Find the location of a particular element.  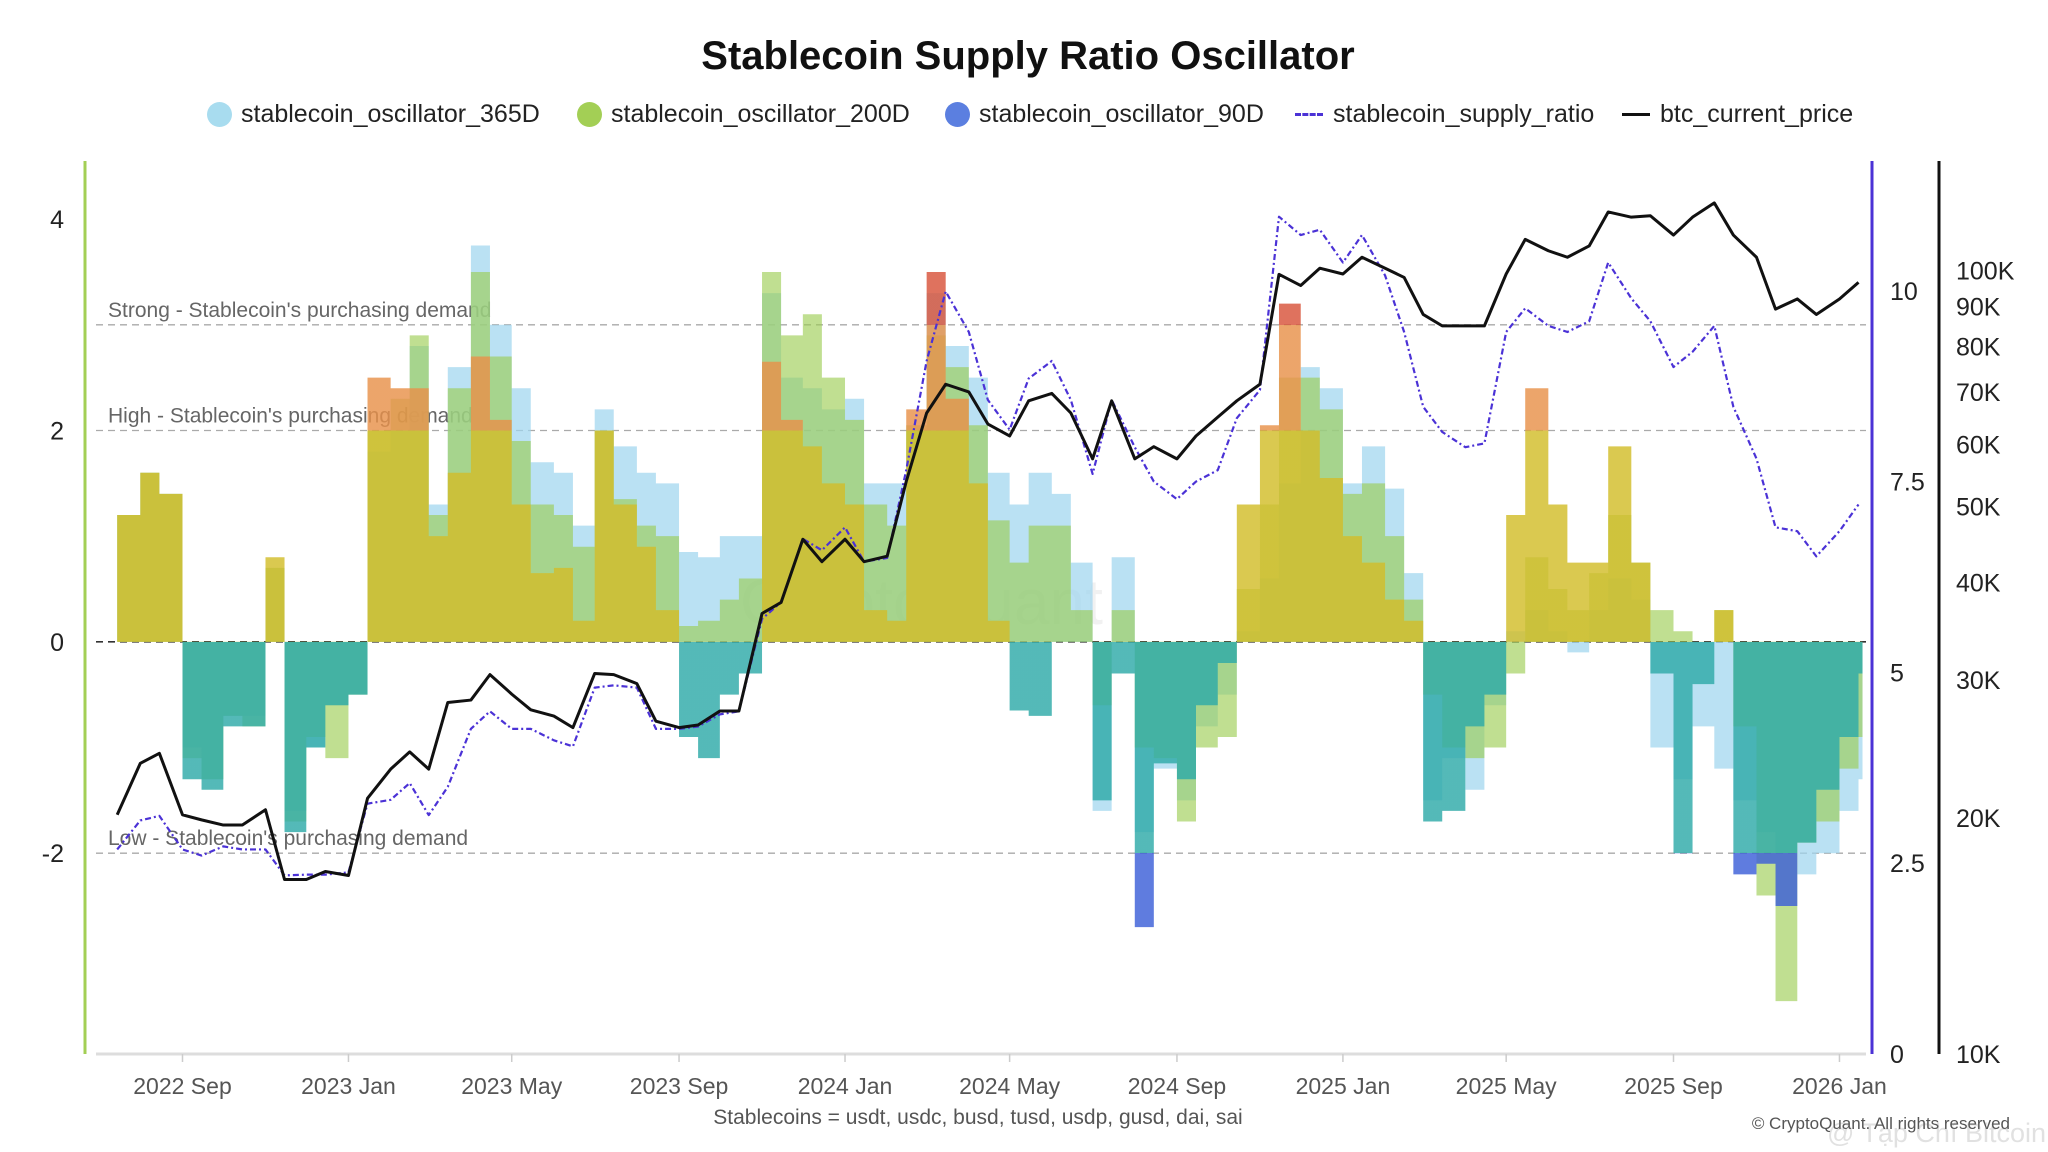

legend-item-365d: stablecoin_oscillator_365D is located at coordinates (373, 114).